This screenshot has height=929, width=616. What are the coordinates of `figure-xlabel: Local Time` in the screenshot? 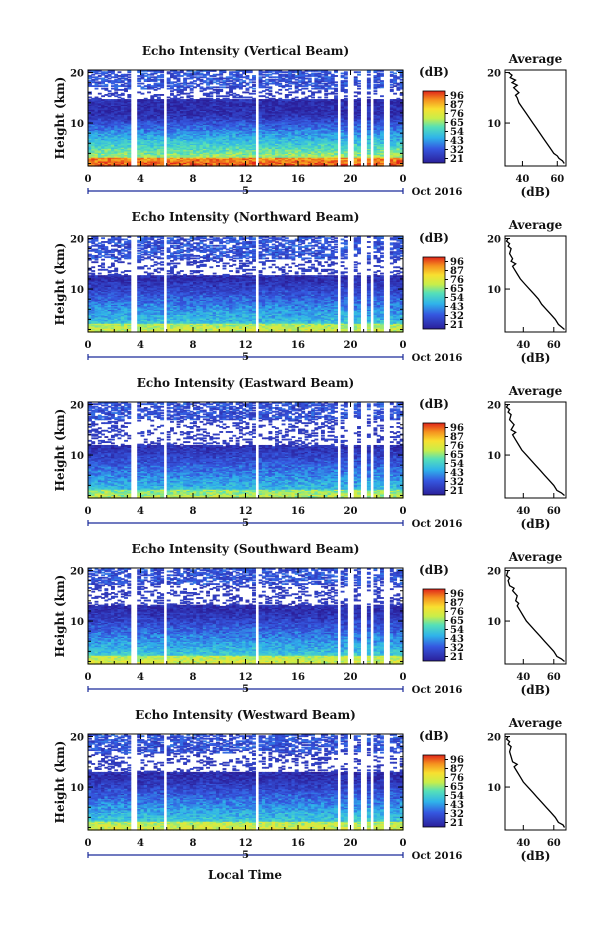 It's located at (245, 875).